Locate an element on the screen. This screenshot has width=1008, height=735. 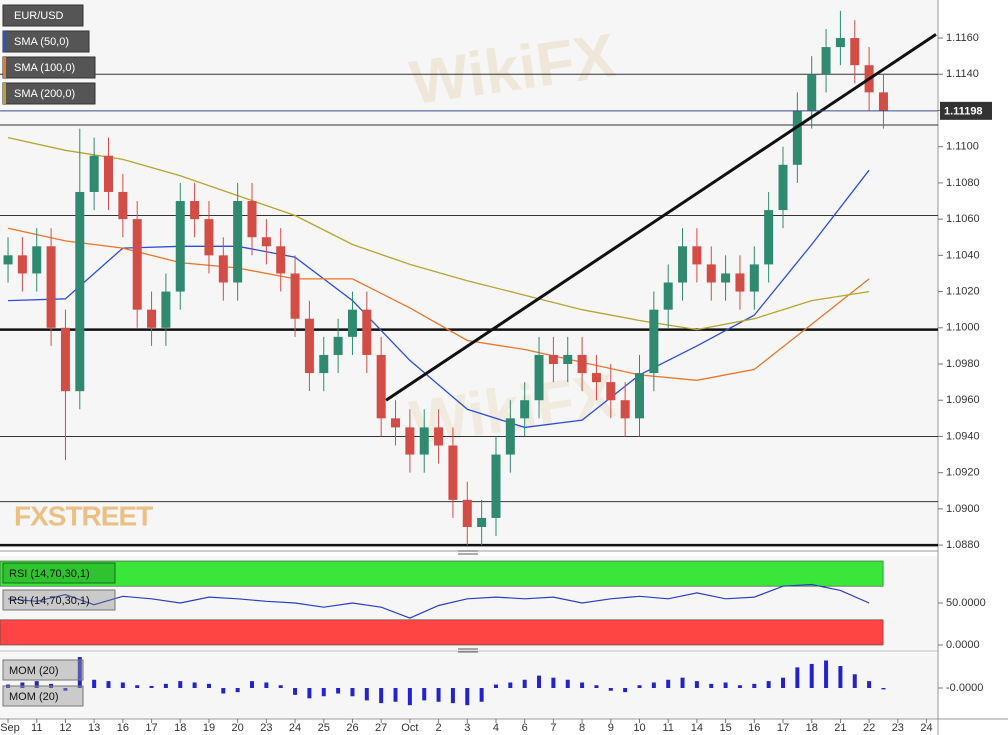
x-tick-label: Oct is located at coordinates (409, 728).